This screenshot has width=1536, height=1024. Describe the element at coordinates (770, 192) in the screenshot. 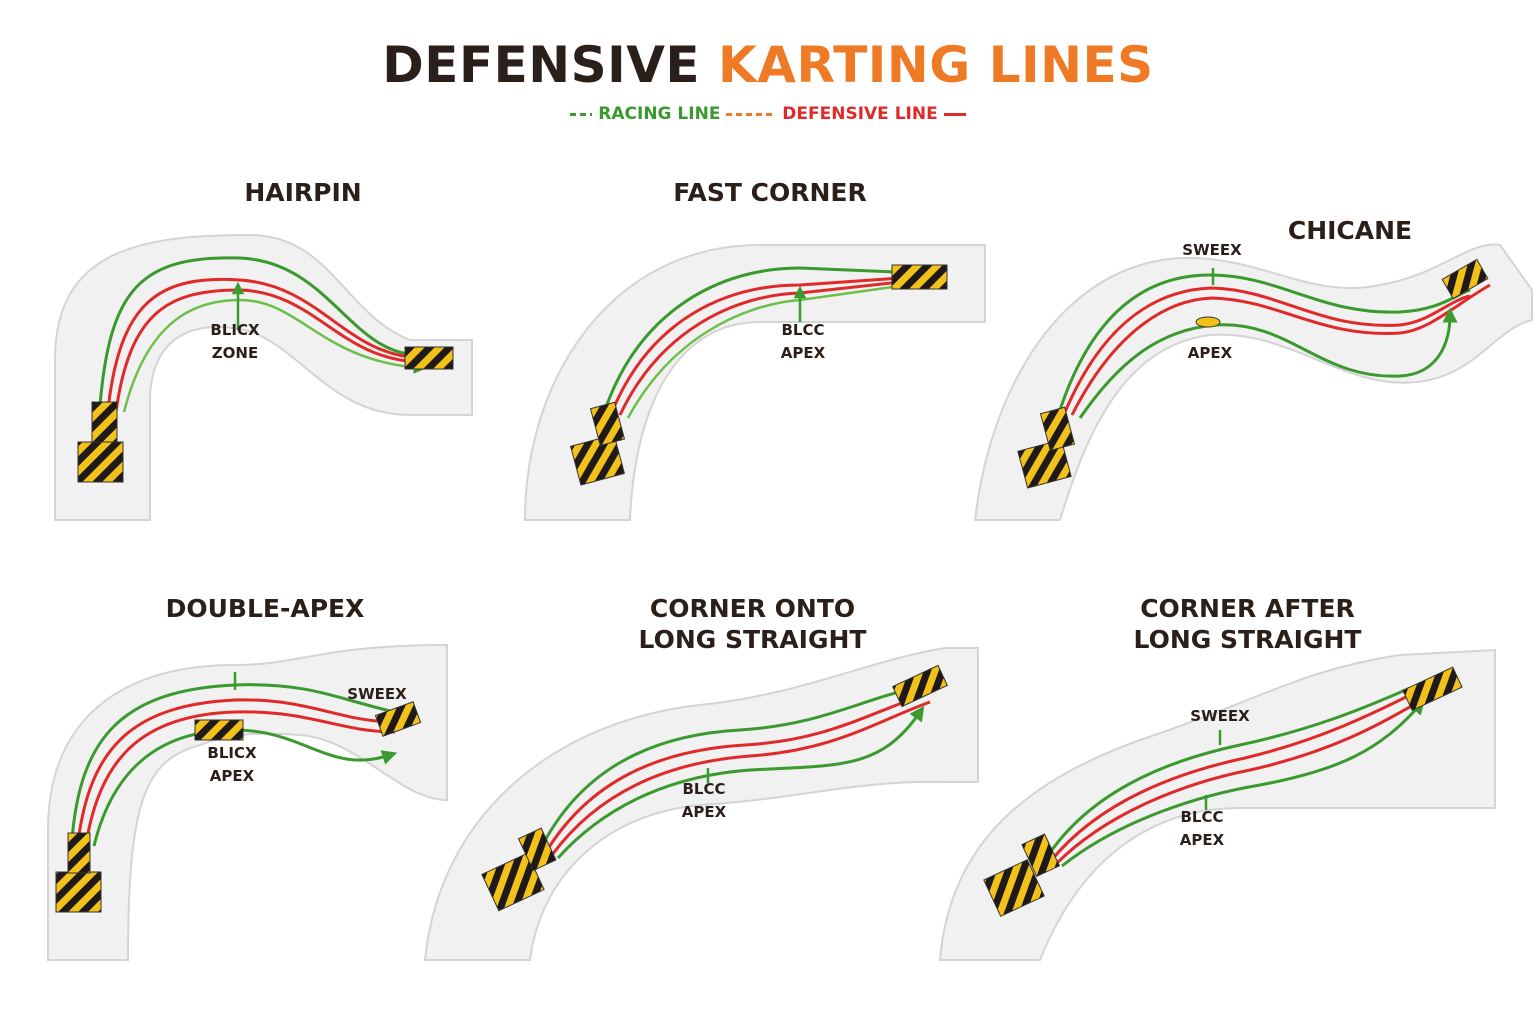

I see `fast-corner-title: FAST CORNER` at that location.